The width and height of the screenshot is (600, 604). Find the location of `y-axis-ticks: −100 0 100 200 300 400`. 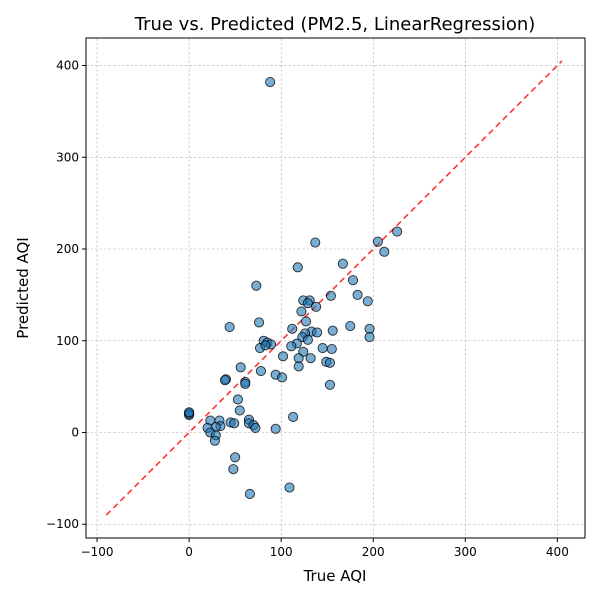

y-axis-ticks: −100 0 100 200 300 400 is located at coordinates (66, 295).